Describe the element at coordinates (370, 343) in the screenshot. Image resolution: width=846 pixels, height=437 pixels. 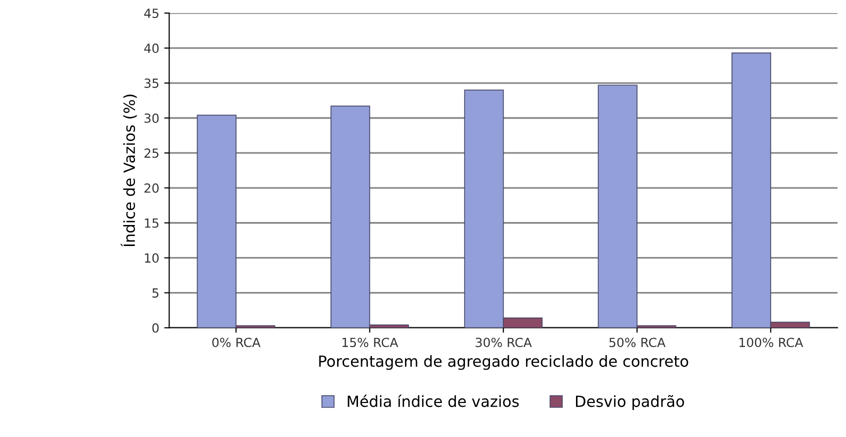
I see `x-tick-label: 15% RCA` at that location.